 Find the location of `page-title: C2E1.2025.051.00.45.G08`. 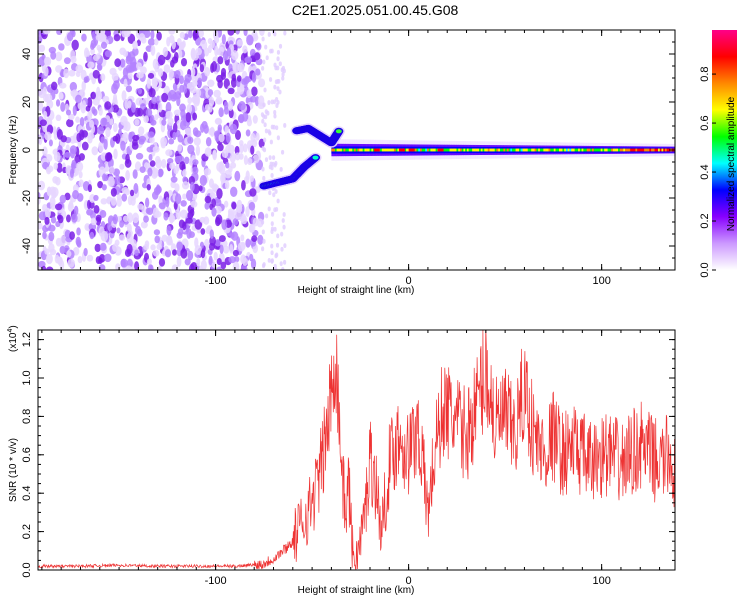

page-title: C2E1.2025.051.00.45.G08 is located at coordinates (375, 10).